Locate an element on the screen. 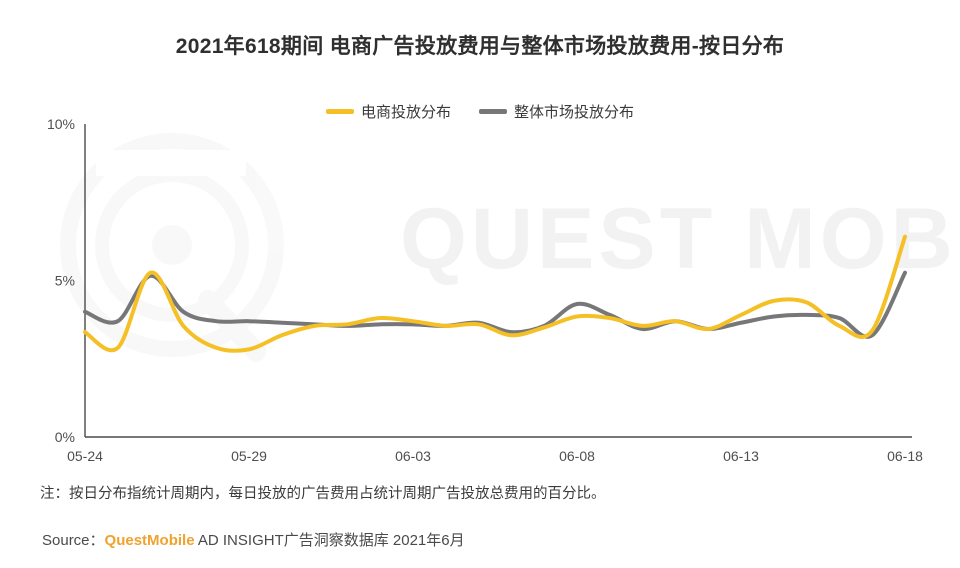 The image size is (960, 568). x-tick-label: 06-18 is located at coordinates (905, 456).